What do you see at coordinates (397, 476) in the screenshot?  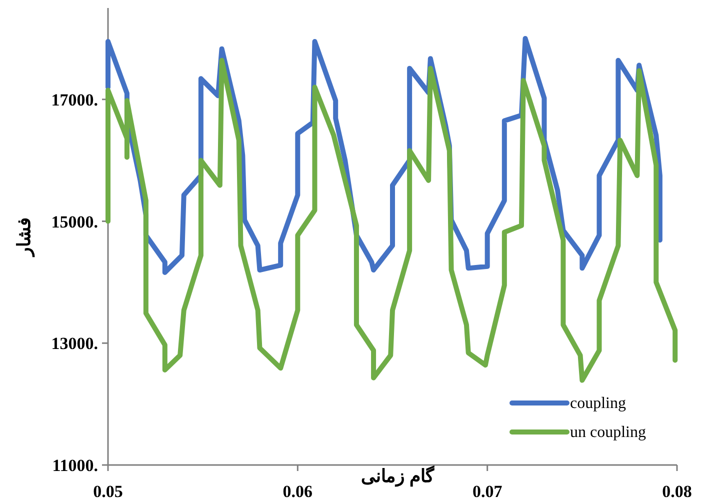 I see `x-axis-title: گام زمانی` at bounding box center [397, 476].